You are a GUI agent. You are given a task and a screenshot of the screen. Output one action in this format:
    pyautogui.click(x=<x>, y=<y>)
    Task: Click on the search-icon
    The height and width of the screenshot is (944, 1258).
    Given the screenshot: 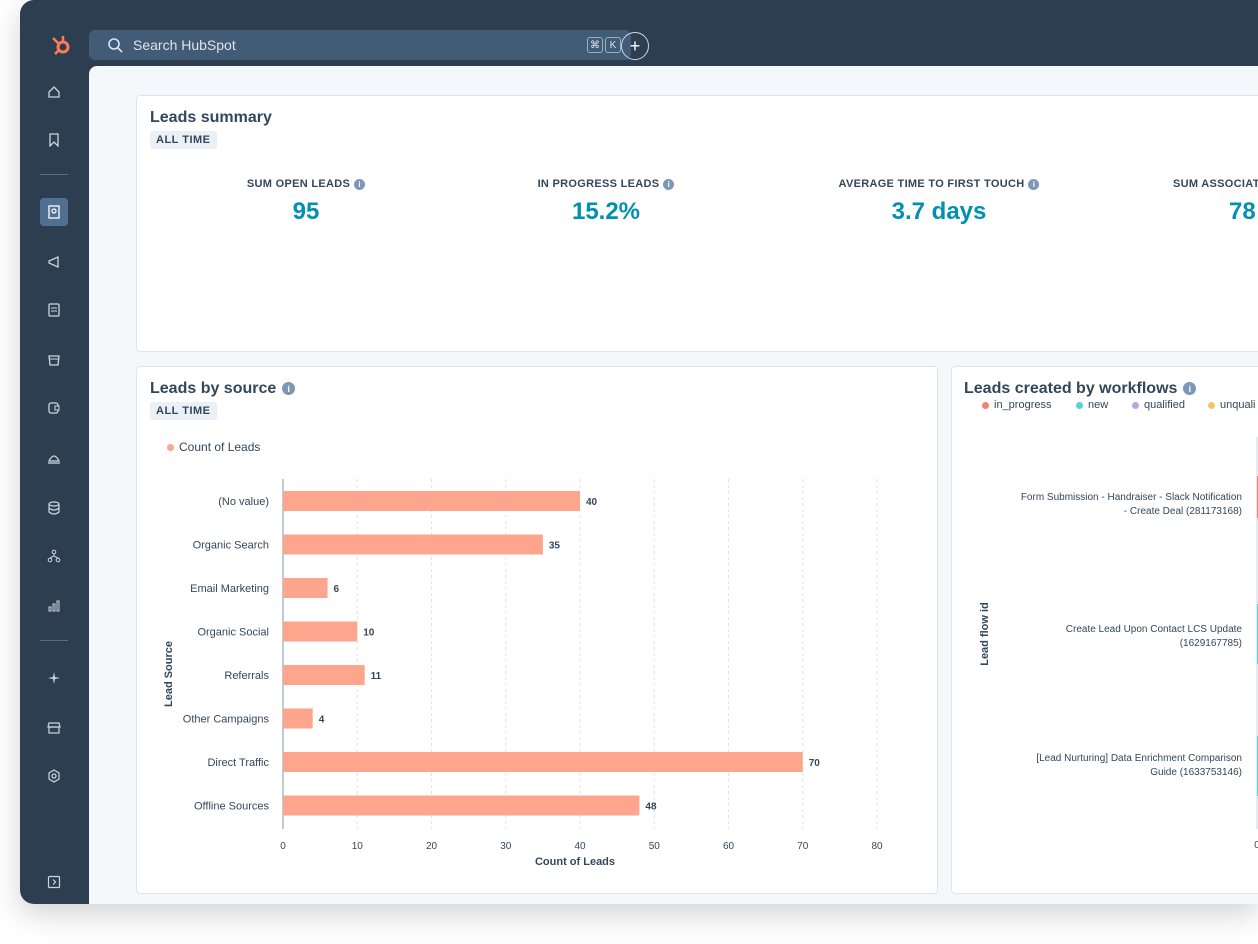 What is the action you would take?
    pyautogui.click(x=115, y=45)
    